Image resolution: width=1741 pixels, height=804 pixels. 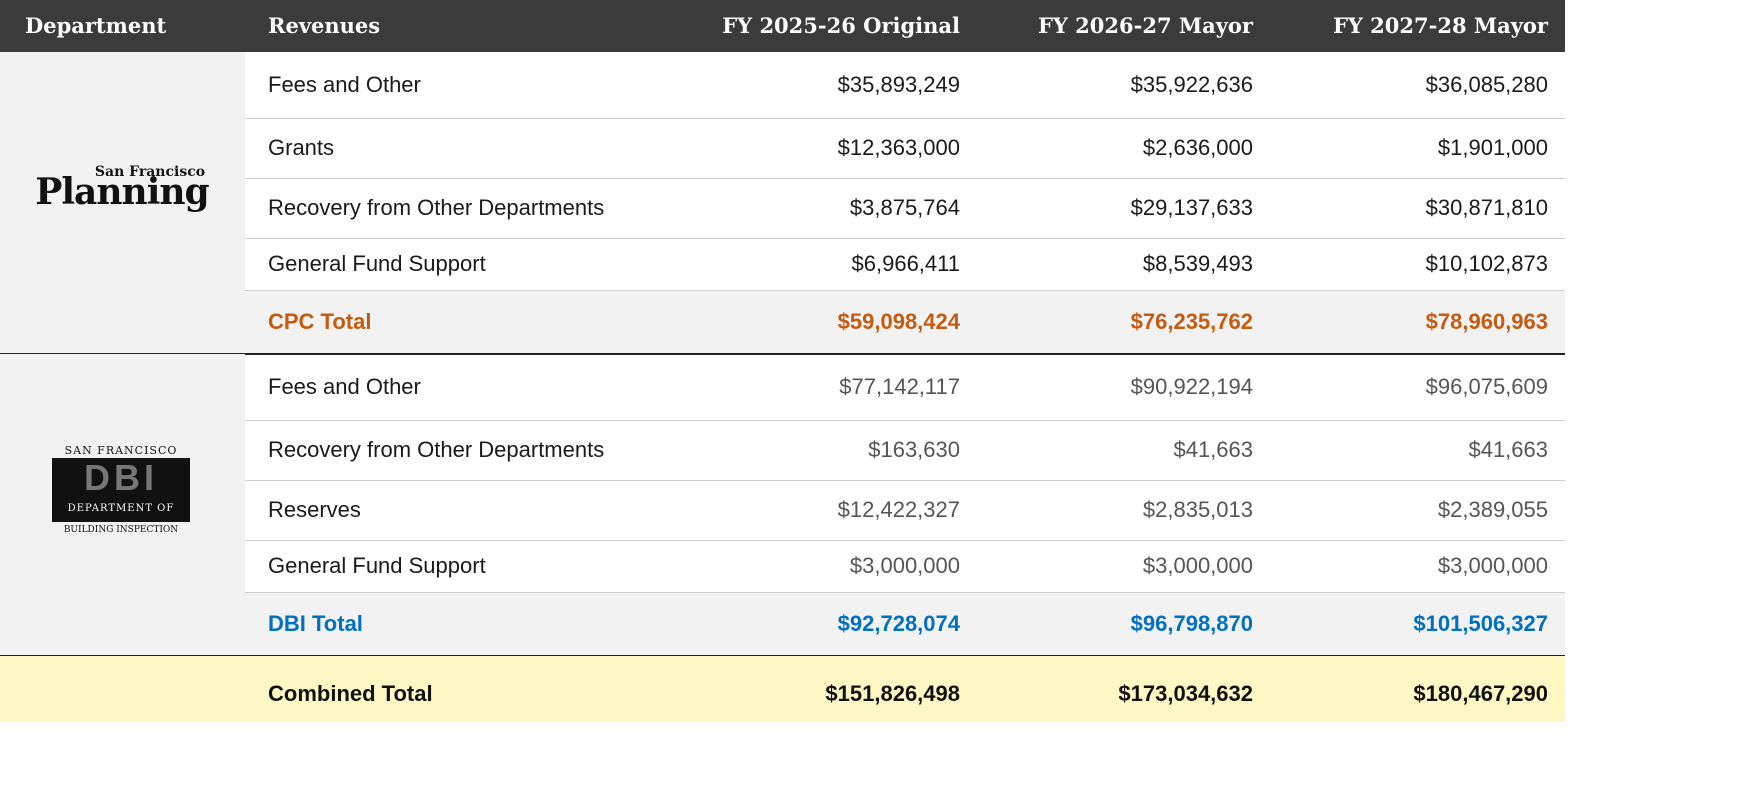 What do you see at coordinates (1145, 25) in the screenshot?
I see `header-cell: FY 2026-27 Mayor` at bounding box center [1145, 25].